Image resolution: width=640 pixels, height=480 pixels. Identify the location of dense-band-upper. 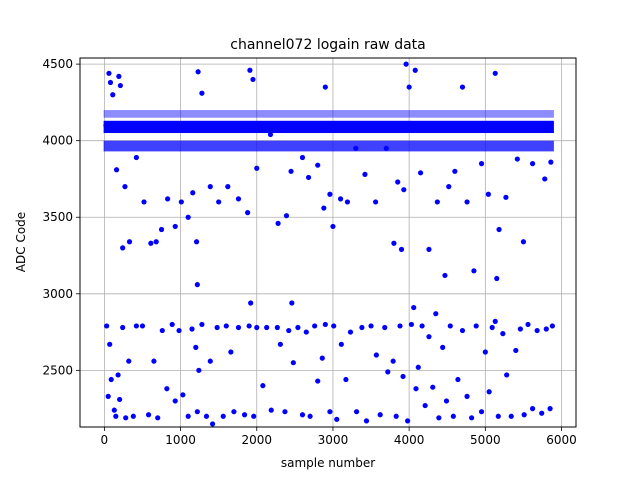
(328, 114).